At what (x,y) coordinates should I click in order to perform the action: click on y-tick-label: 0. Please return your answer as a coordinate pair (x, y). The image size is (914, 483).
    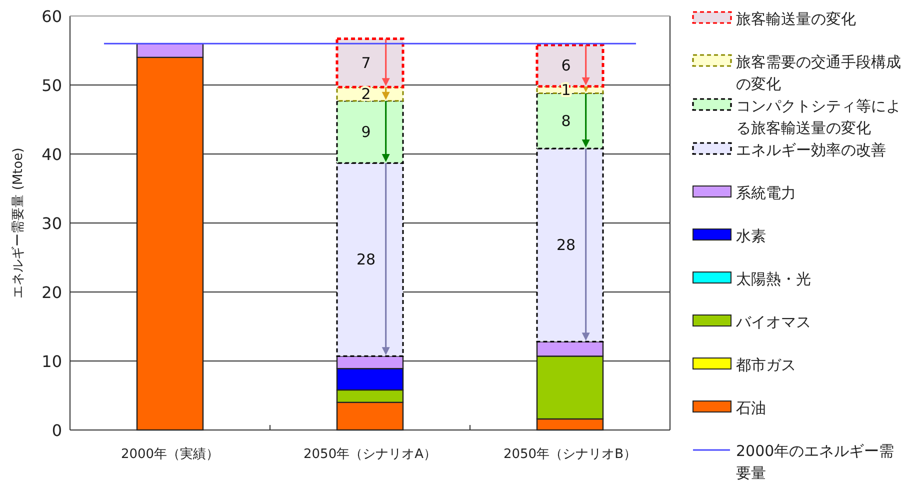
    Looking at the image, I should click on (57, 430).